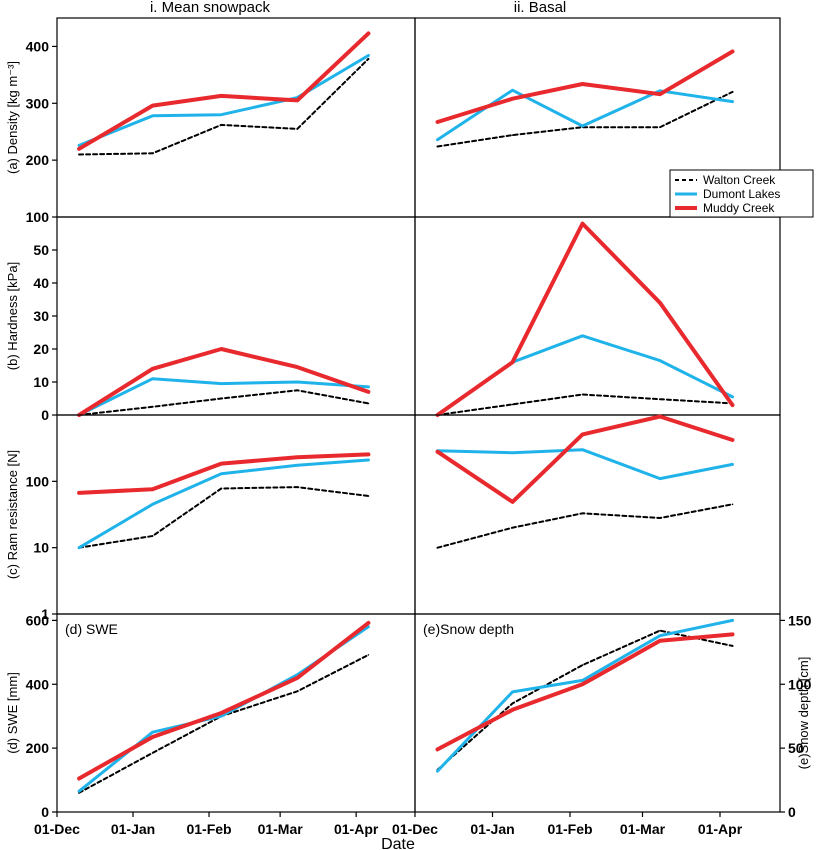  What do you see at coordinates (12, 316) in the screenshot?
I see `y-axis-label: (b) Hardness [kPa]` at bounding box center [12, 316].